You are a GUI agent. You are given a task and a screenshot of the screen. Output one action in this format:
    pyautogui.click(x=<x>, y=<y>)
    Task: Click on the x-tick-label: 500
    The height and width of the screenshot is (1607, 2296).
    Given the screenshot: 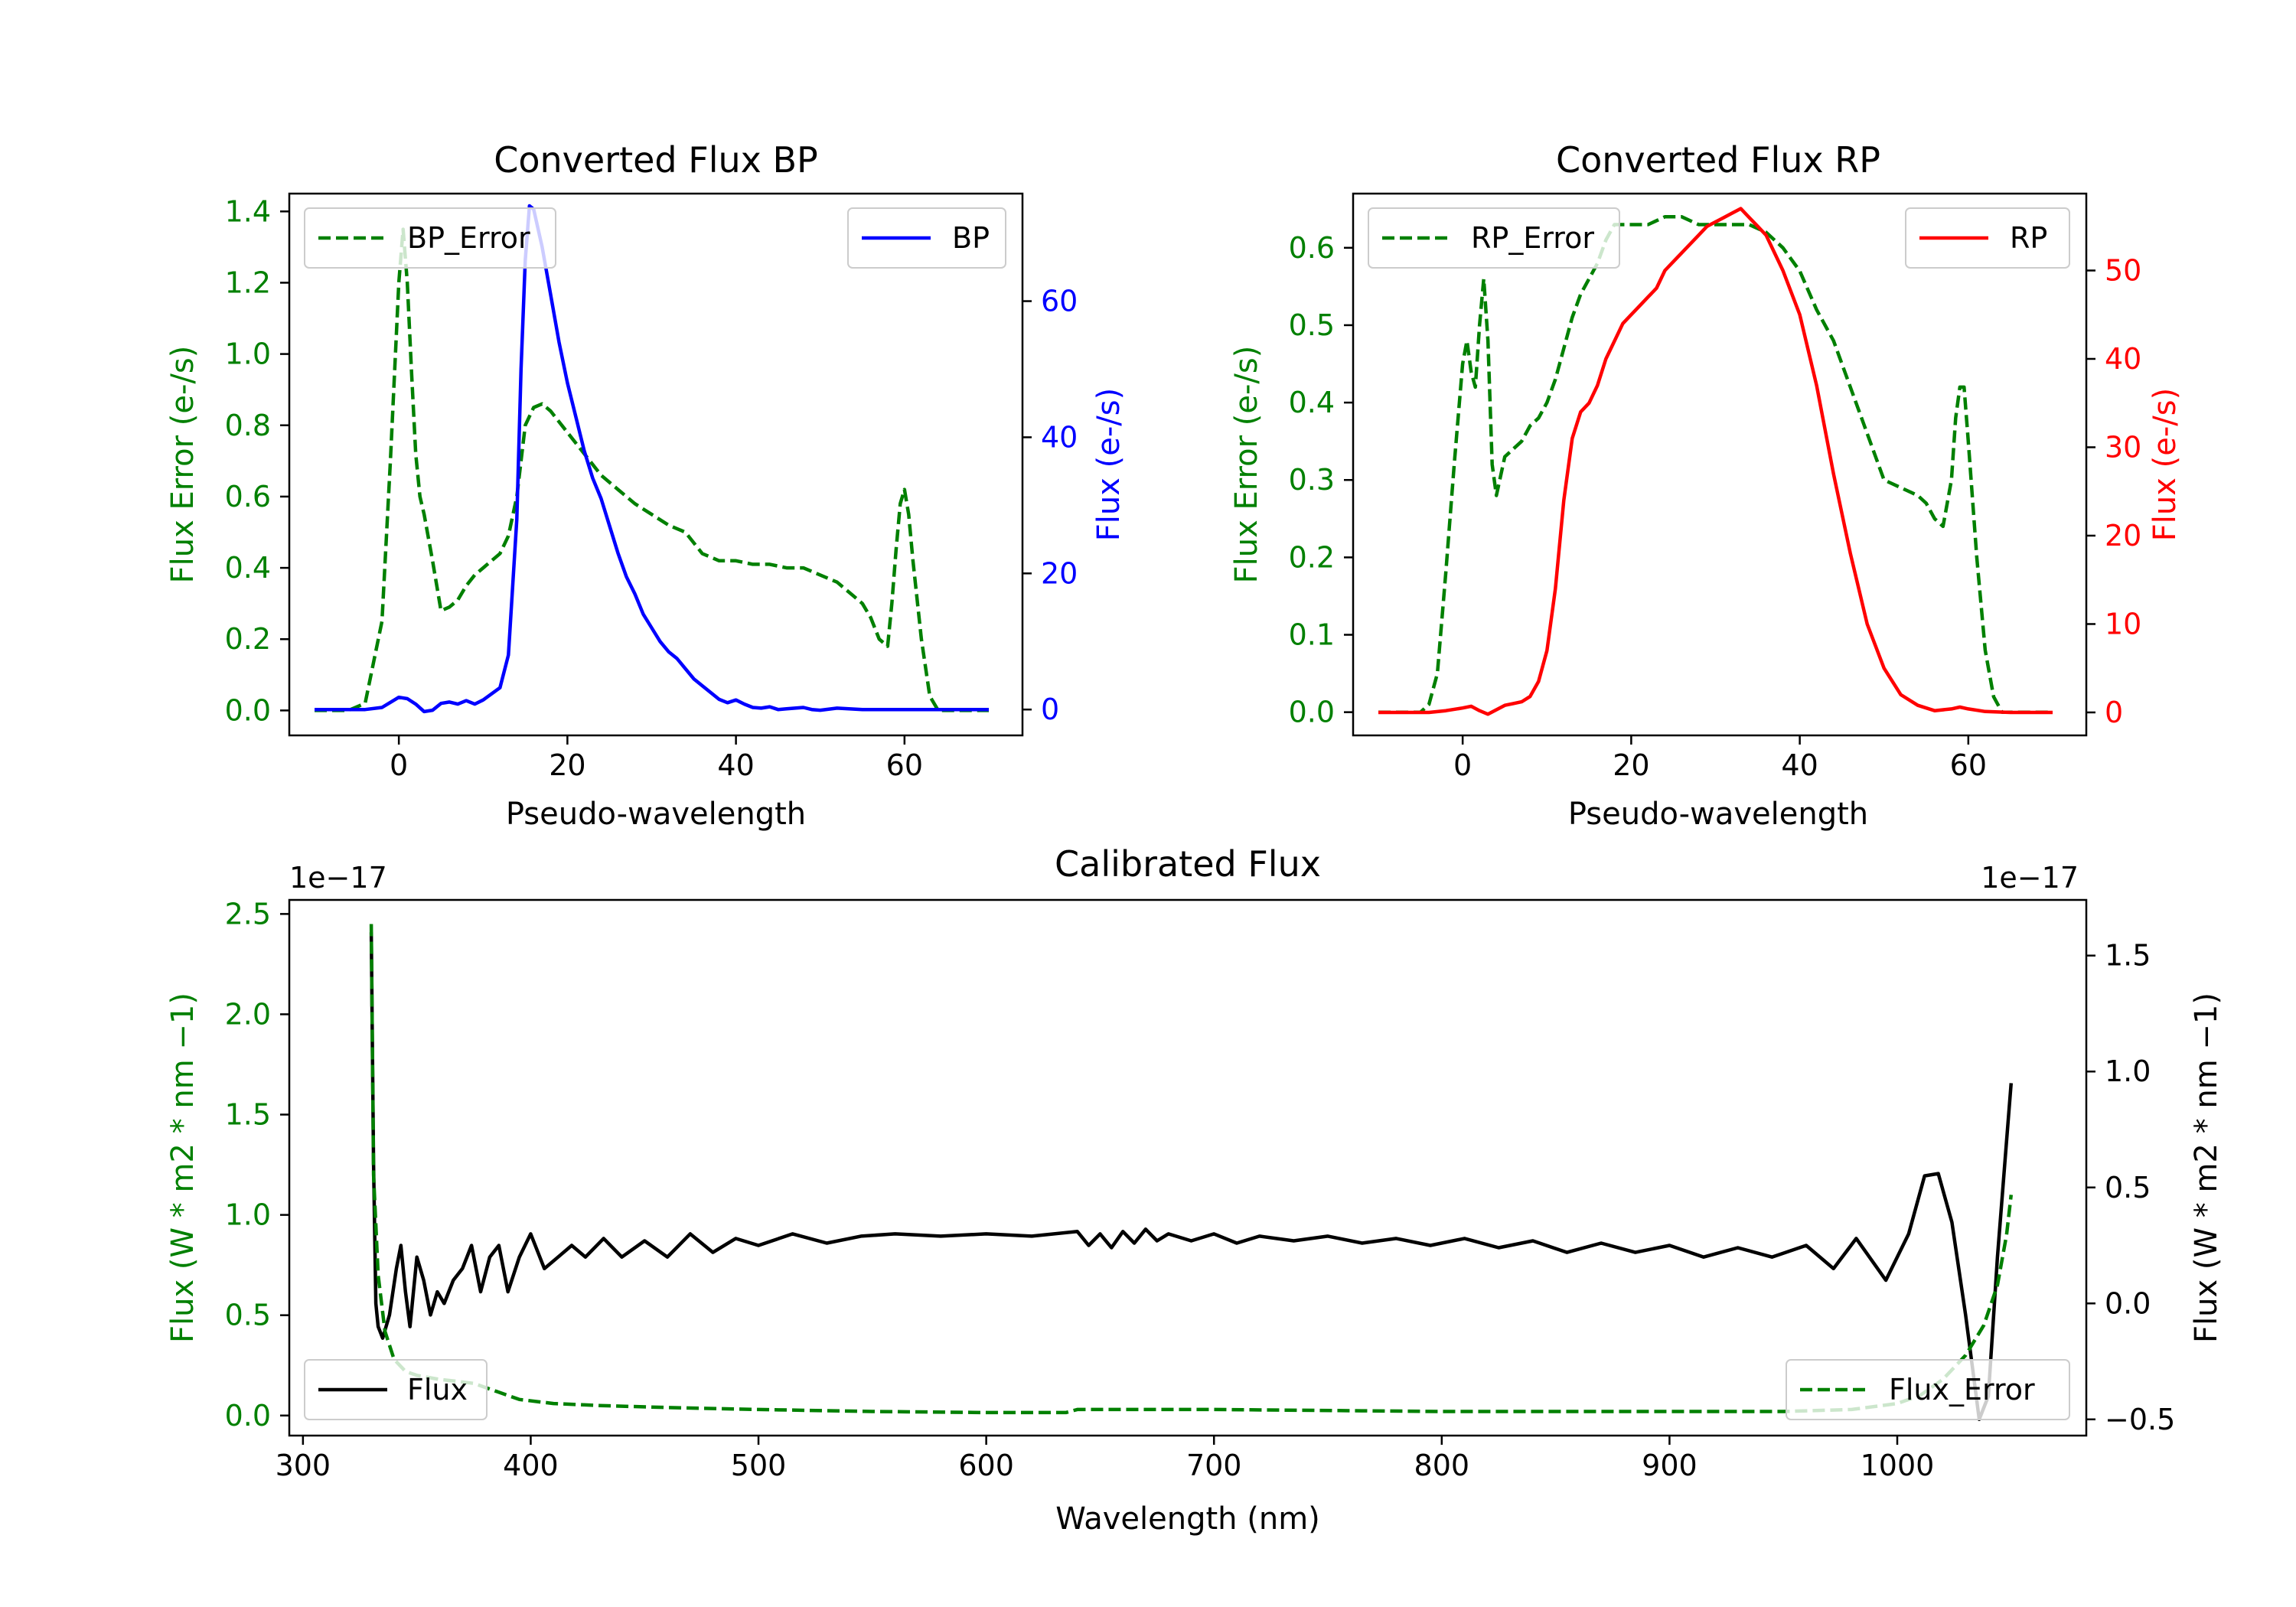 What is the action you would take?
    pyautogui.click(x=759, y=1465)
    